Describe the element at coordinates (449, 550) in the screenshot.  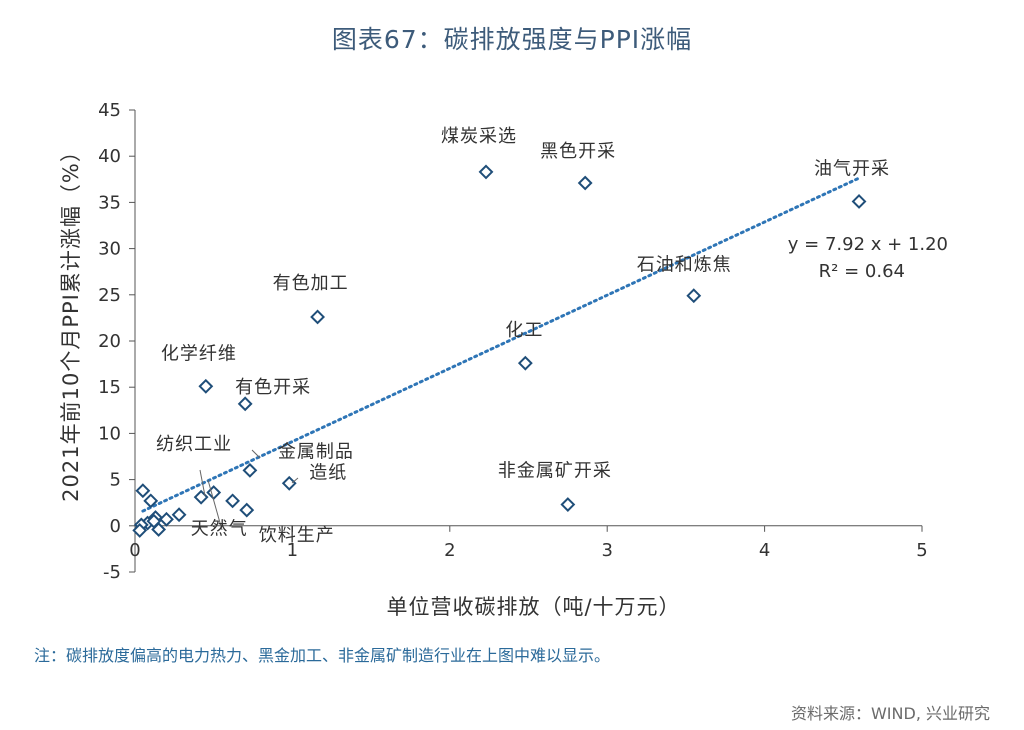
I see `x-tick-label: 2` at that location.